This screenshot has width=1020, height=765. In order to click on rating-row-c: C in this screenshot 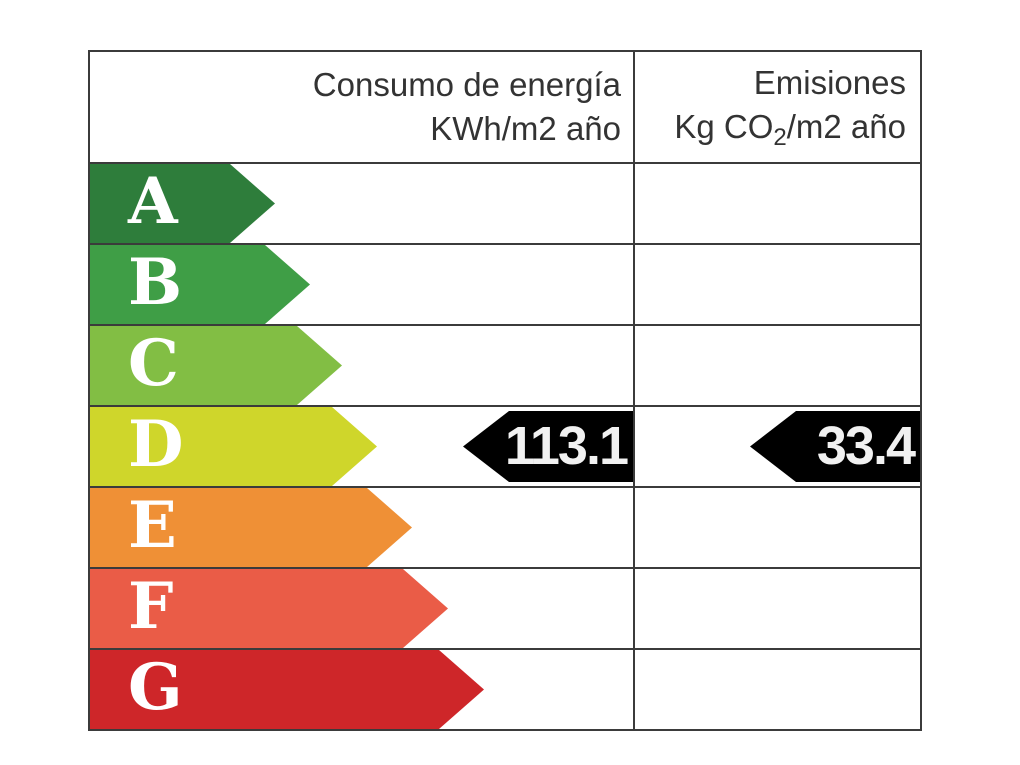, I will do `click(505, 364)`.